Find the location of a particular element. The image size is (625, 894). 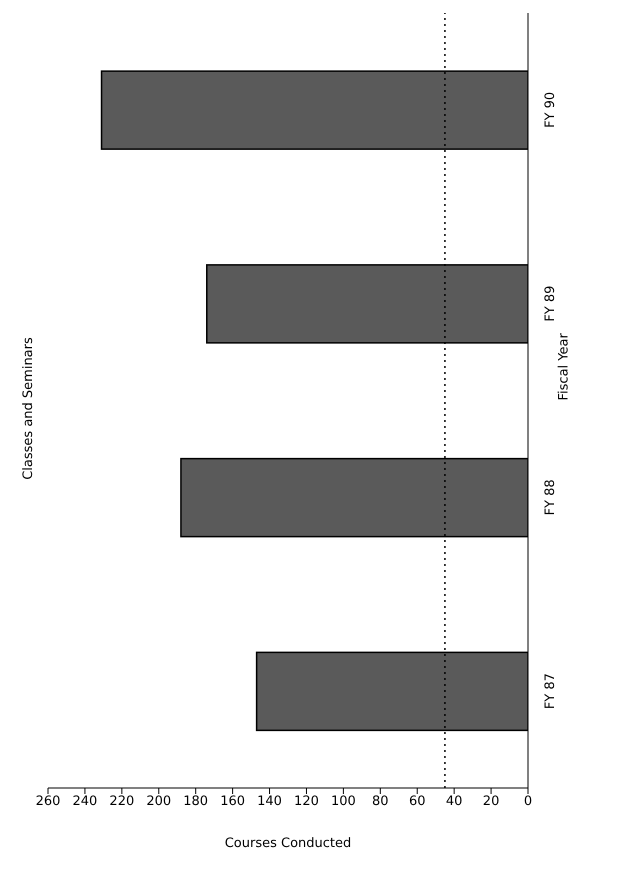

x-axis-title: Courses Conducted is located at coordinates (288, 844).